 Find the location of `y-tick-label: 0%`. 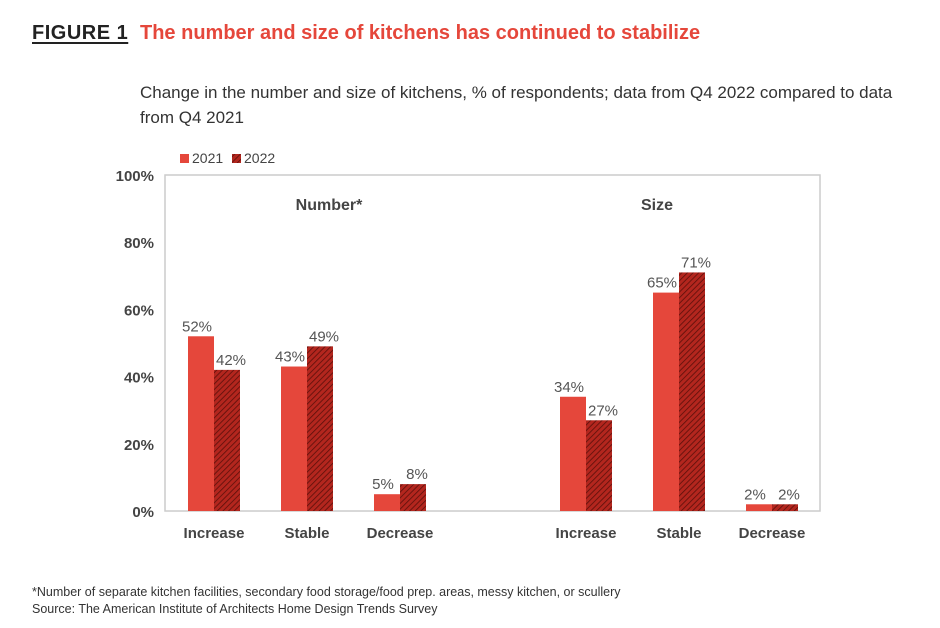

y-tick-label: 0% is located at coordinates (143, 512).